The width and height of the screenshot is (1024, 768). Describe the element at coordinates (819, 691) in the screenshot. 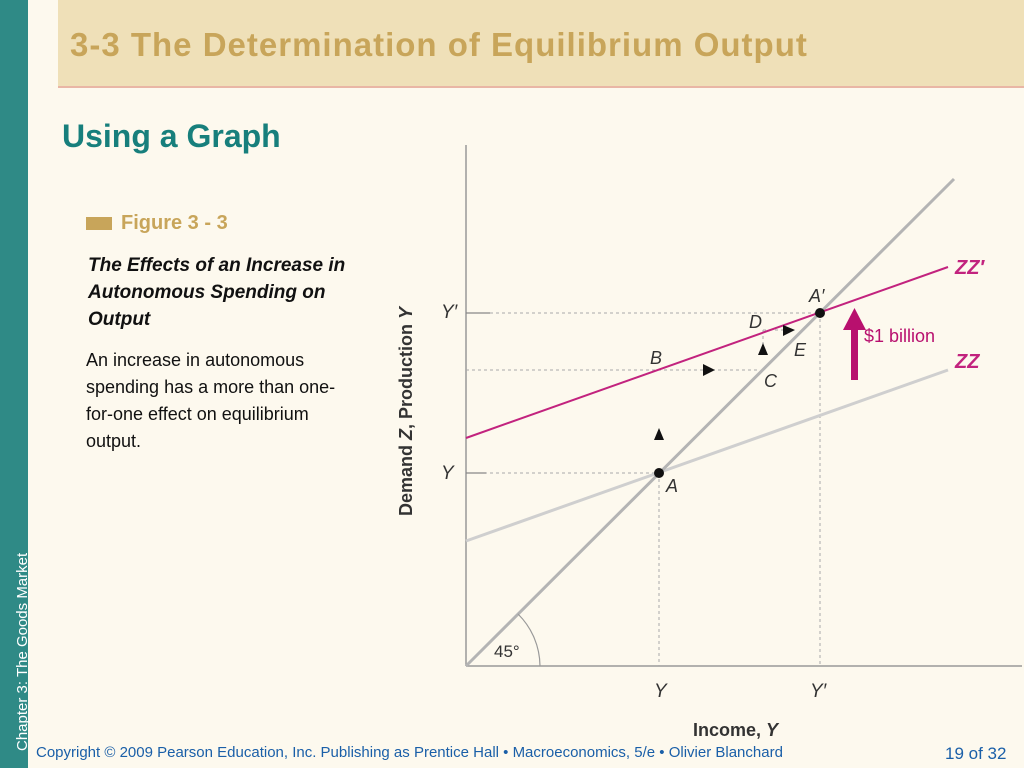

I see `x-tick-high: Y′` at that location.